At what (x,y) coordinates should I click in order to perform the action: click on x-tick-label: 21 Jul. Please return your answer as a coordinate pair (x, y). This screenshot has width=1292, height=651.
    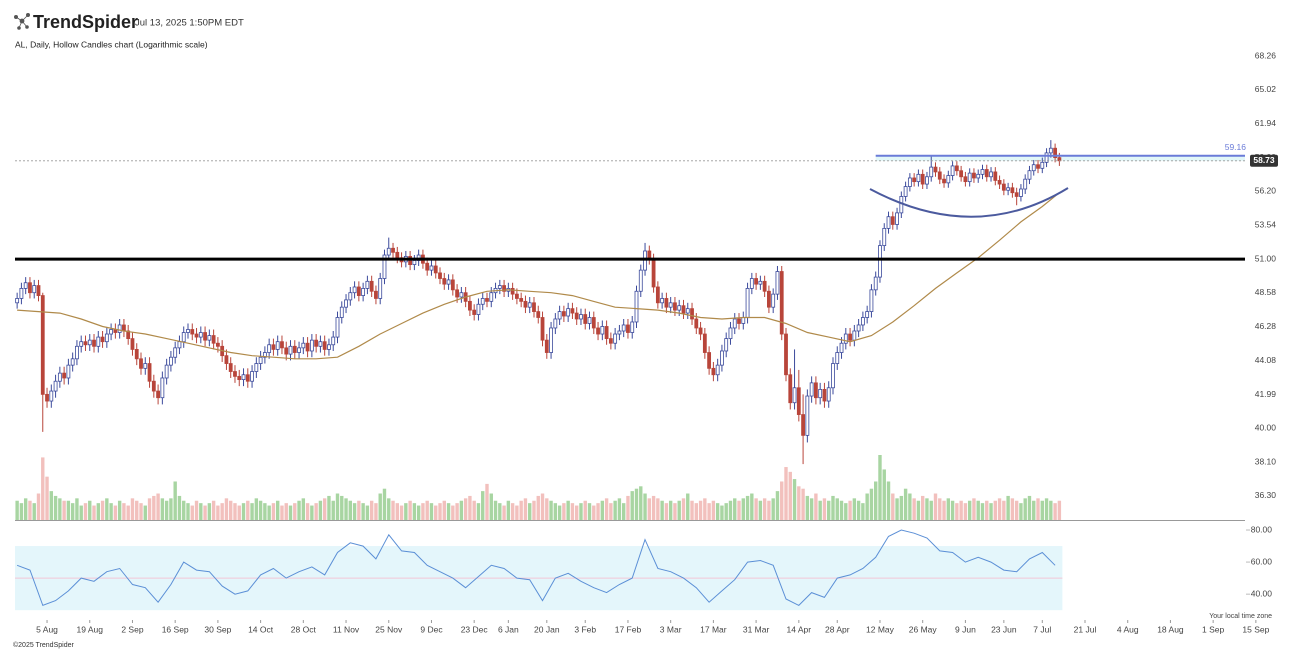
    Looking at the image, I should click on (1085, 629).